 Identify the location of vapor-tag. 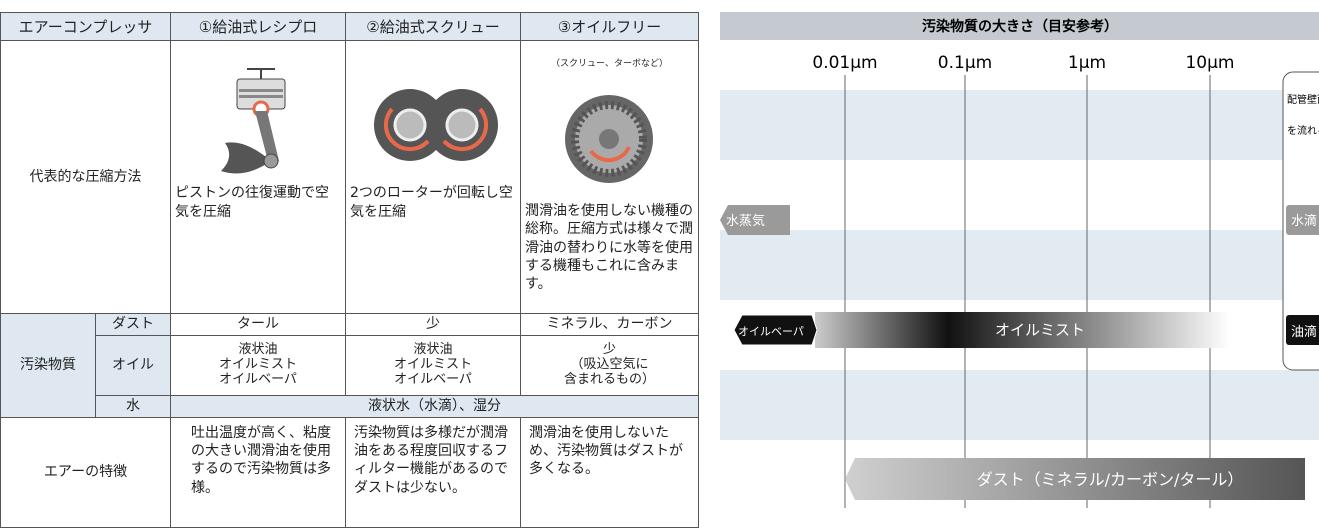
(755, 220).